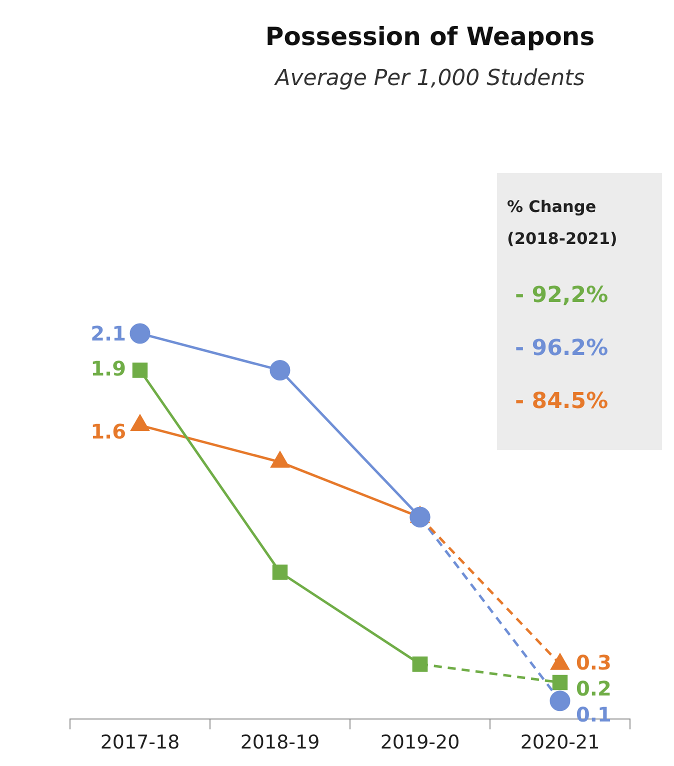  What do you see at coordinates (594, 662) in the screenshot?
I see `data-label: 0.3` at bounding box center [594, 662].